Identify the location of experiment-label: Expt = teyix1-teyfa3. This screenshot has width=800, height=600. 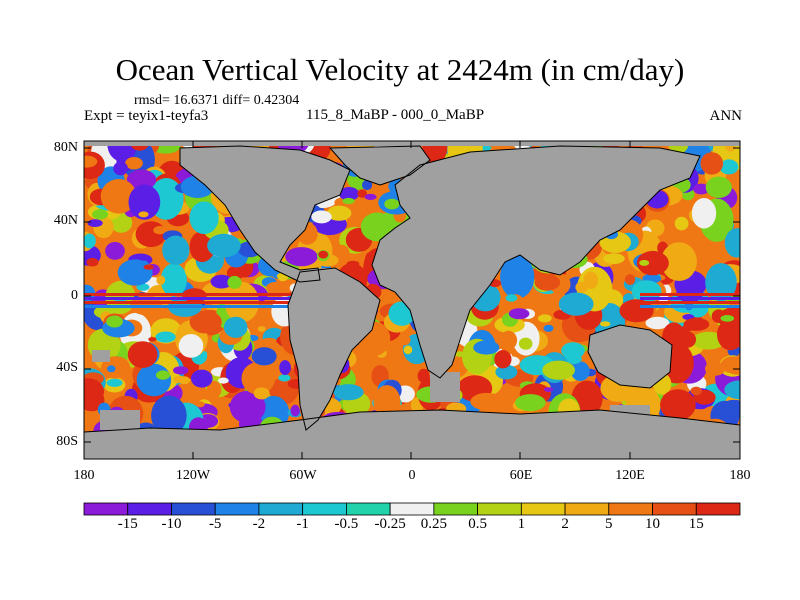
(146, 116).